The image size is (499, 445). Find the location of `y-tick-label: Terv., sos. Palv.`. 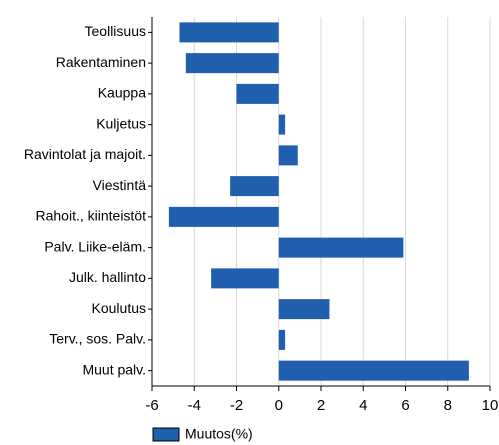

y-tick-label: Terv., sos. Palv. is located at coordinates (97, 339).